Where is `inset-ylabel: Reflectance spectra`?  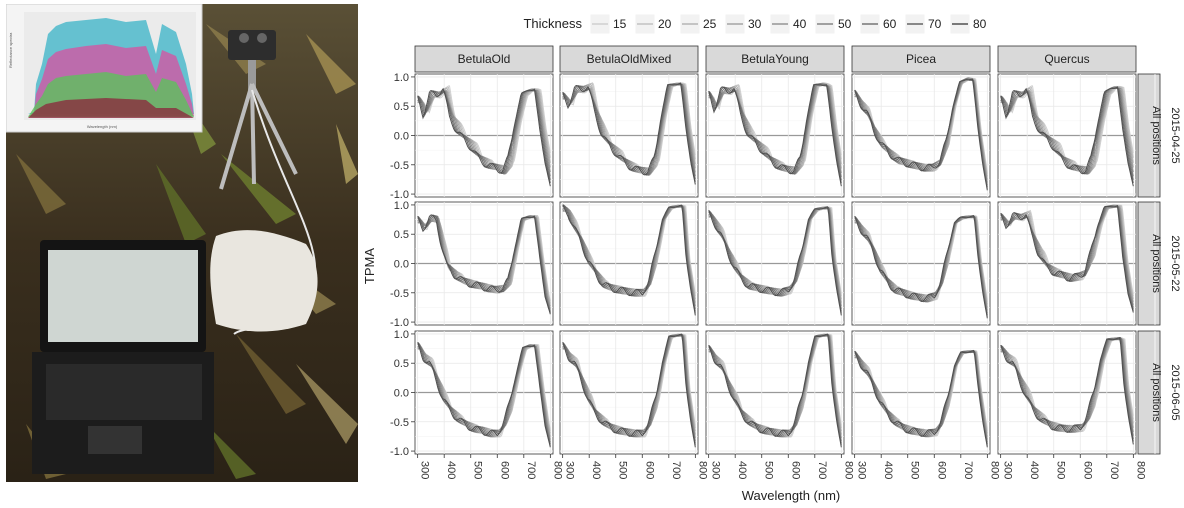
inset-ylabel: Reflectance spectra is located at coordinates (10, 50).